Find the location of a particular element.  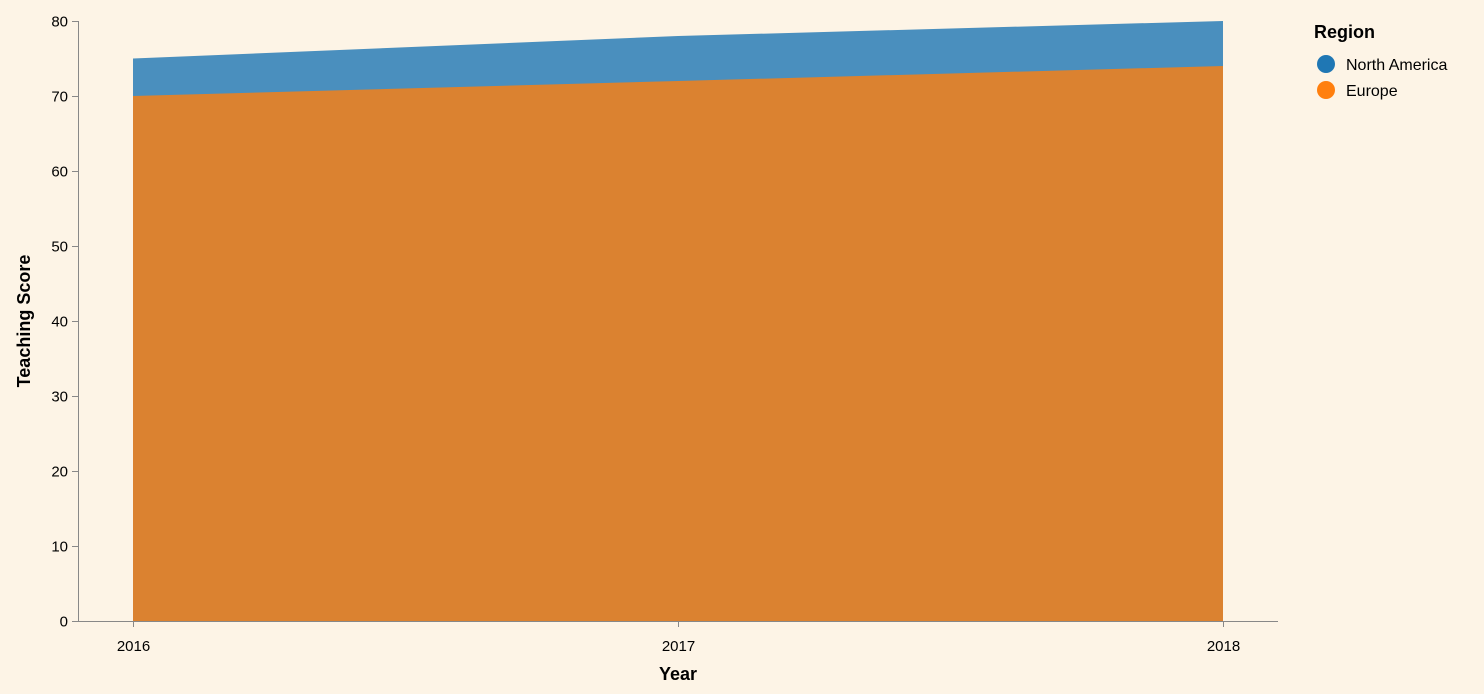

y-axis-title: Teaching Score is located at coordinates (24, 321).